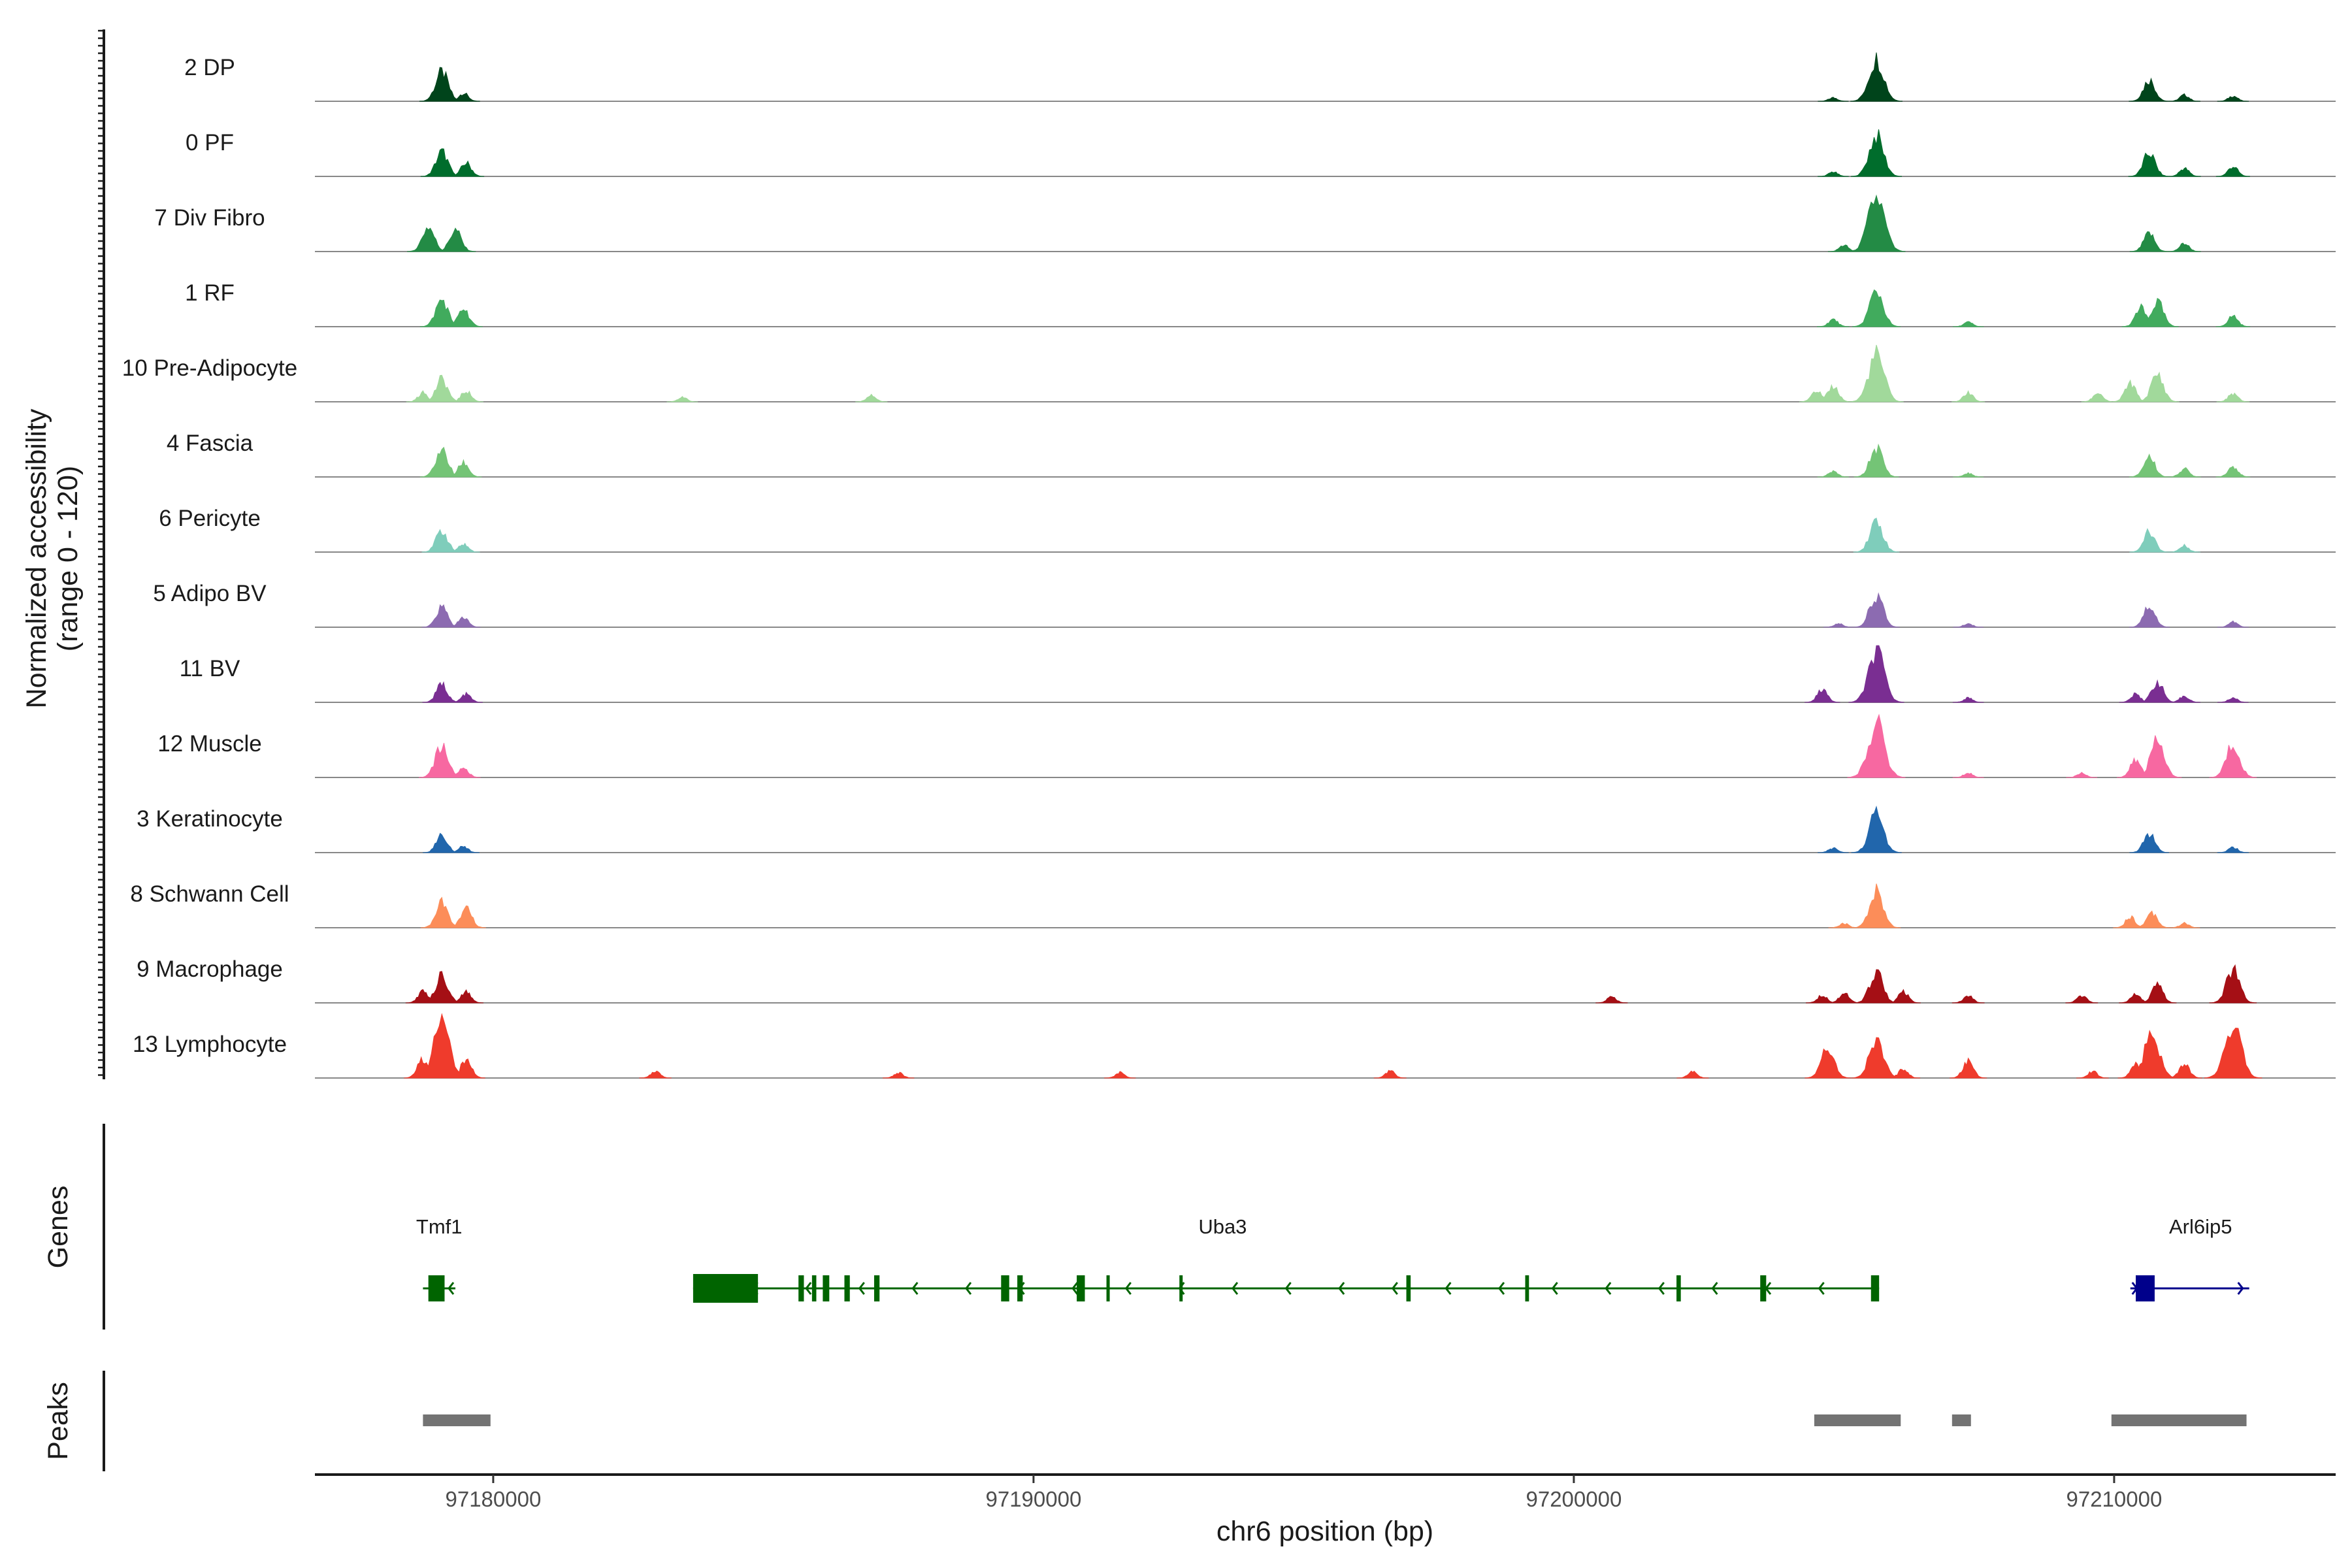  I want to click on track-label: 1 RF, so click(210, 293).